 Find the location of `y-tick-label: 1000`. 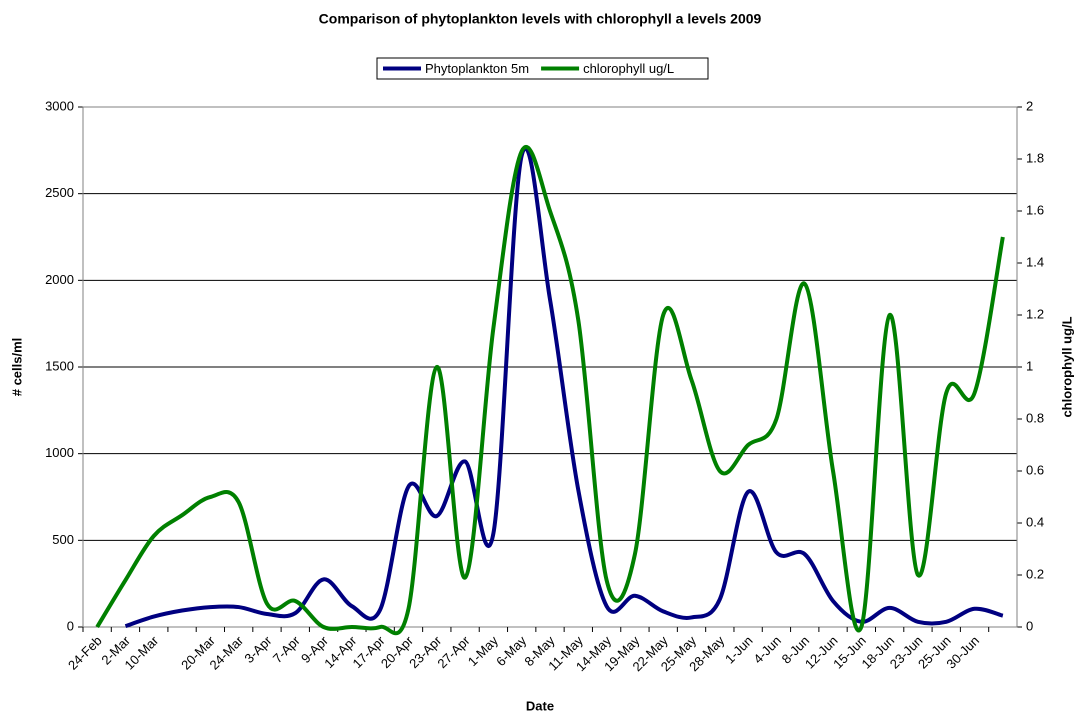

y-tick-label: 1000 is located at coordinates (59, 452).